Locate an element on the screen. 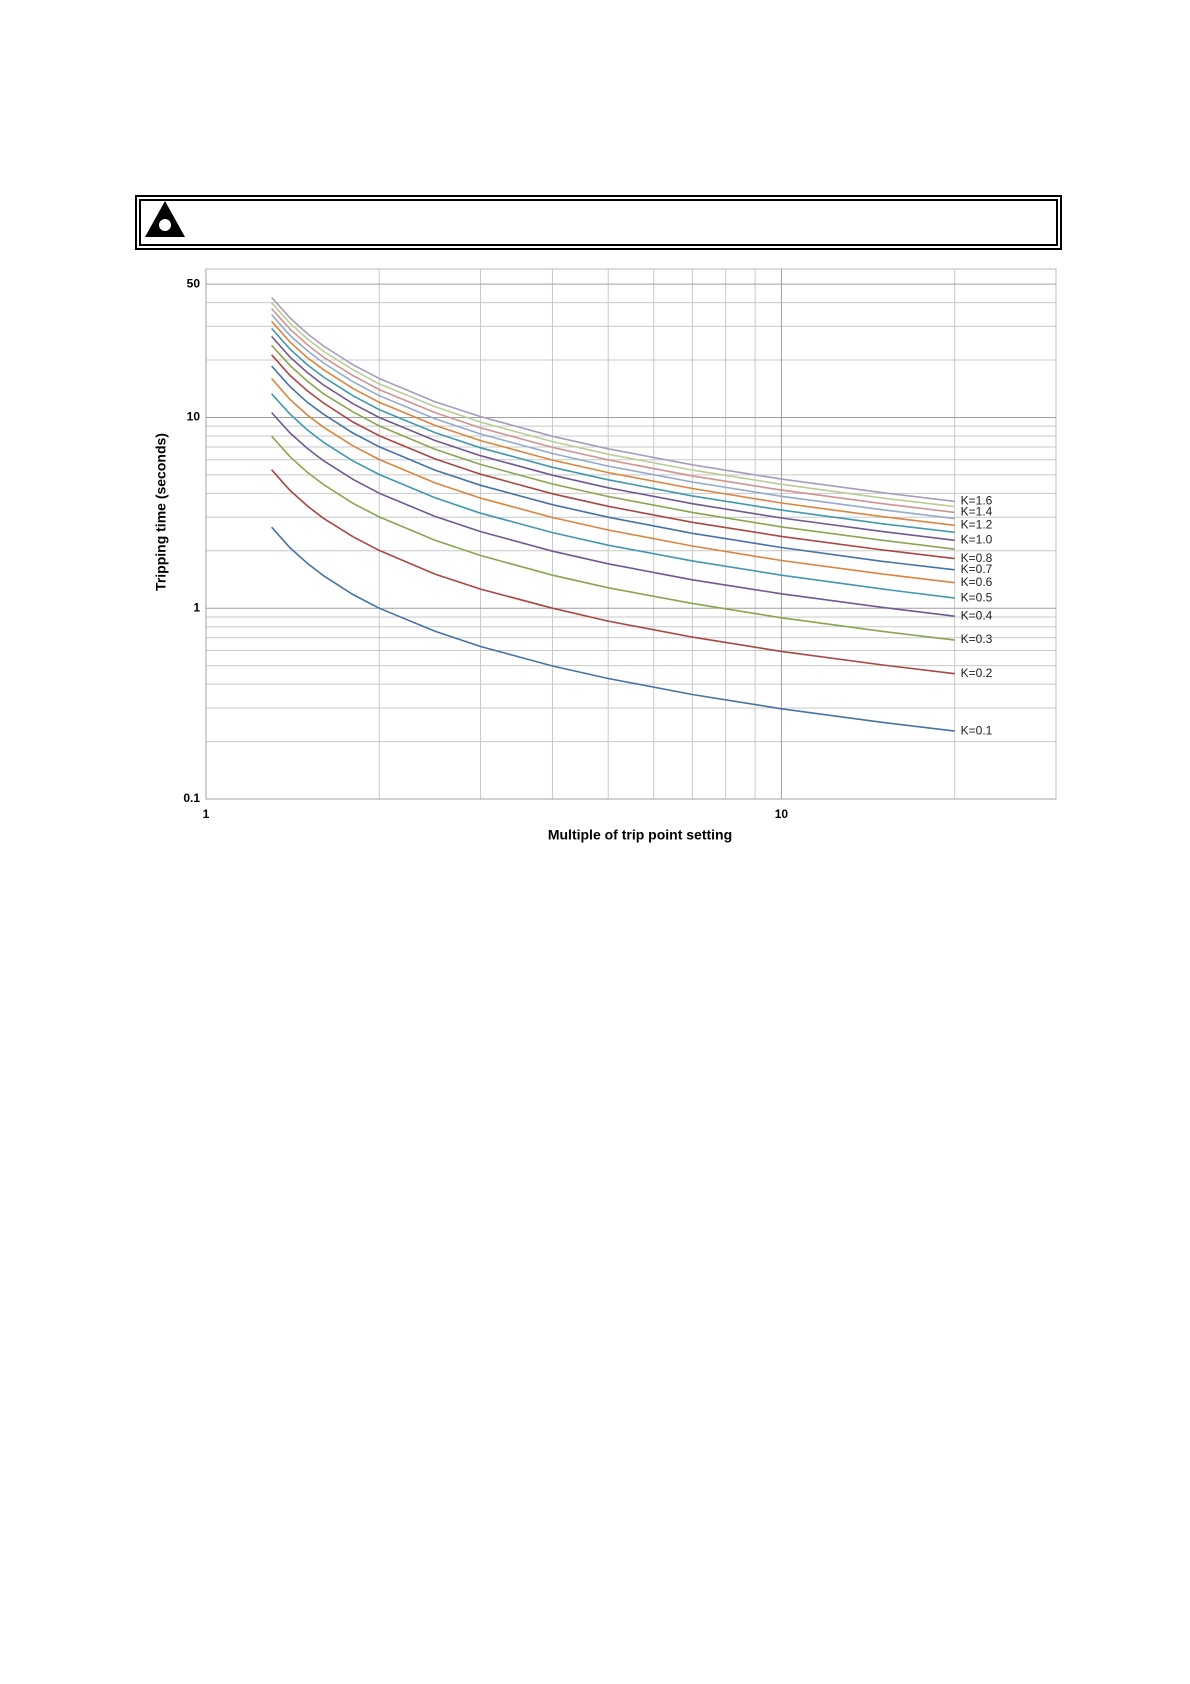 This screenshot has width=1190, height=1684. y-tick-label: 50 is located at coordinates (194, 283).